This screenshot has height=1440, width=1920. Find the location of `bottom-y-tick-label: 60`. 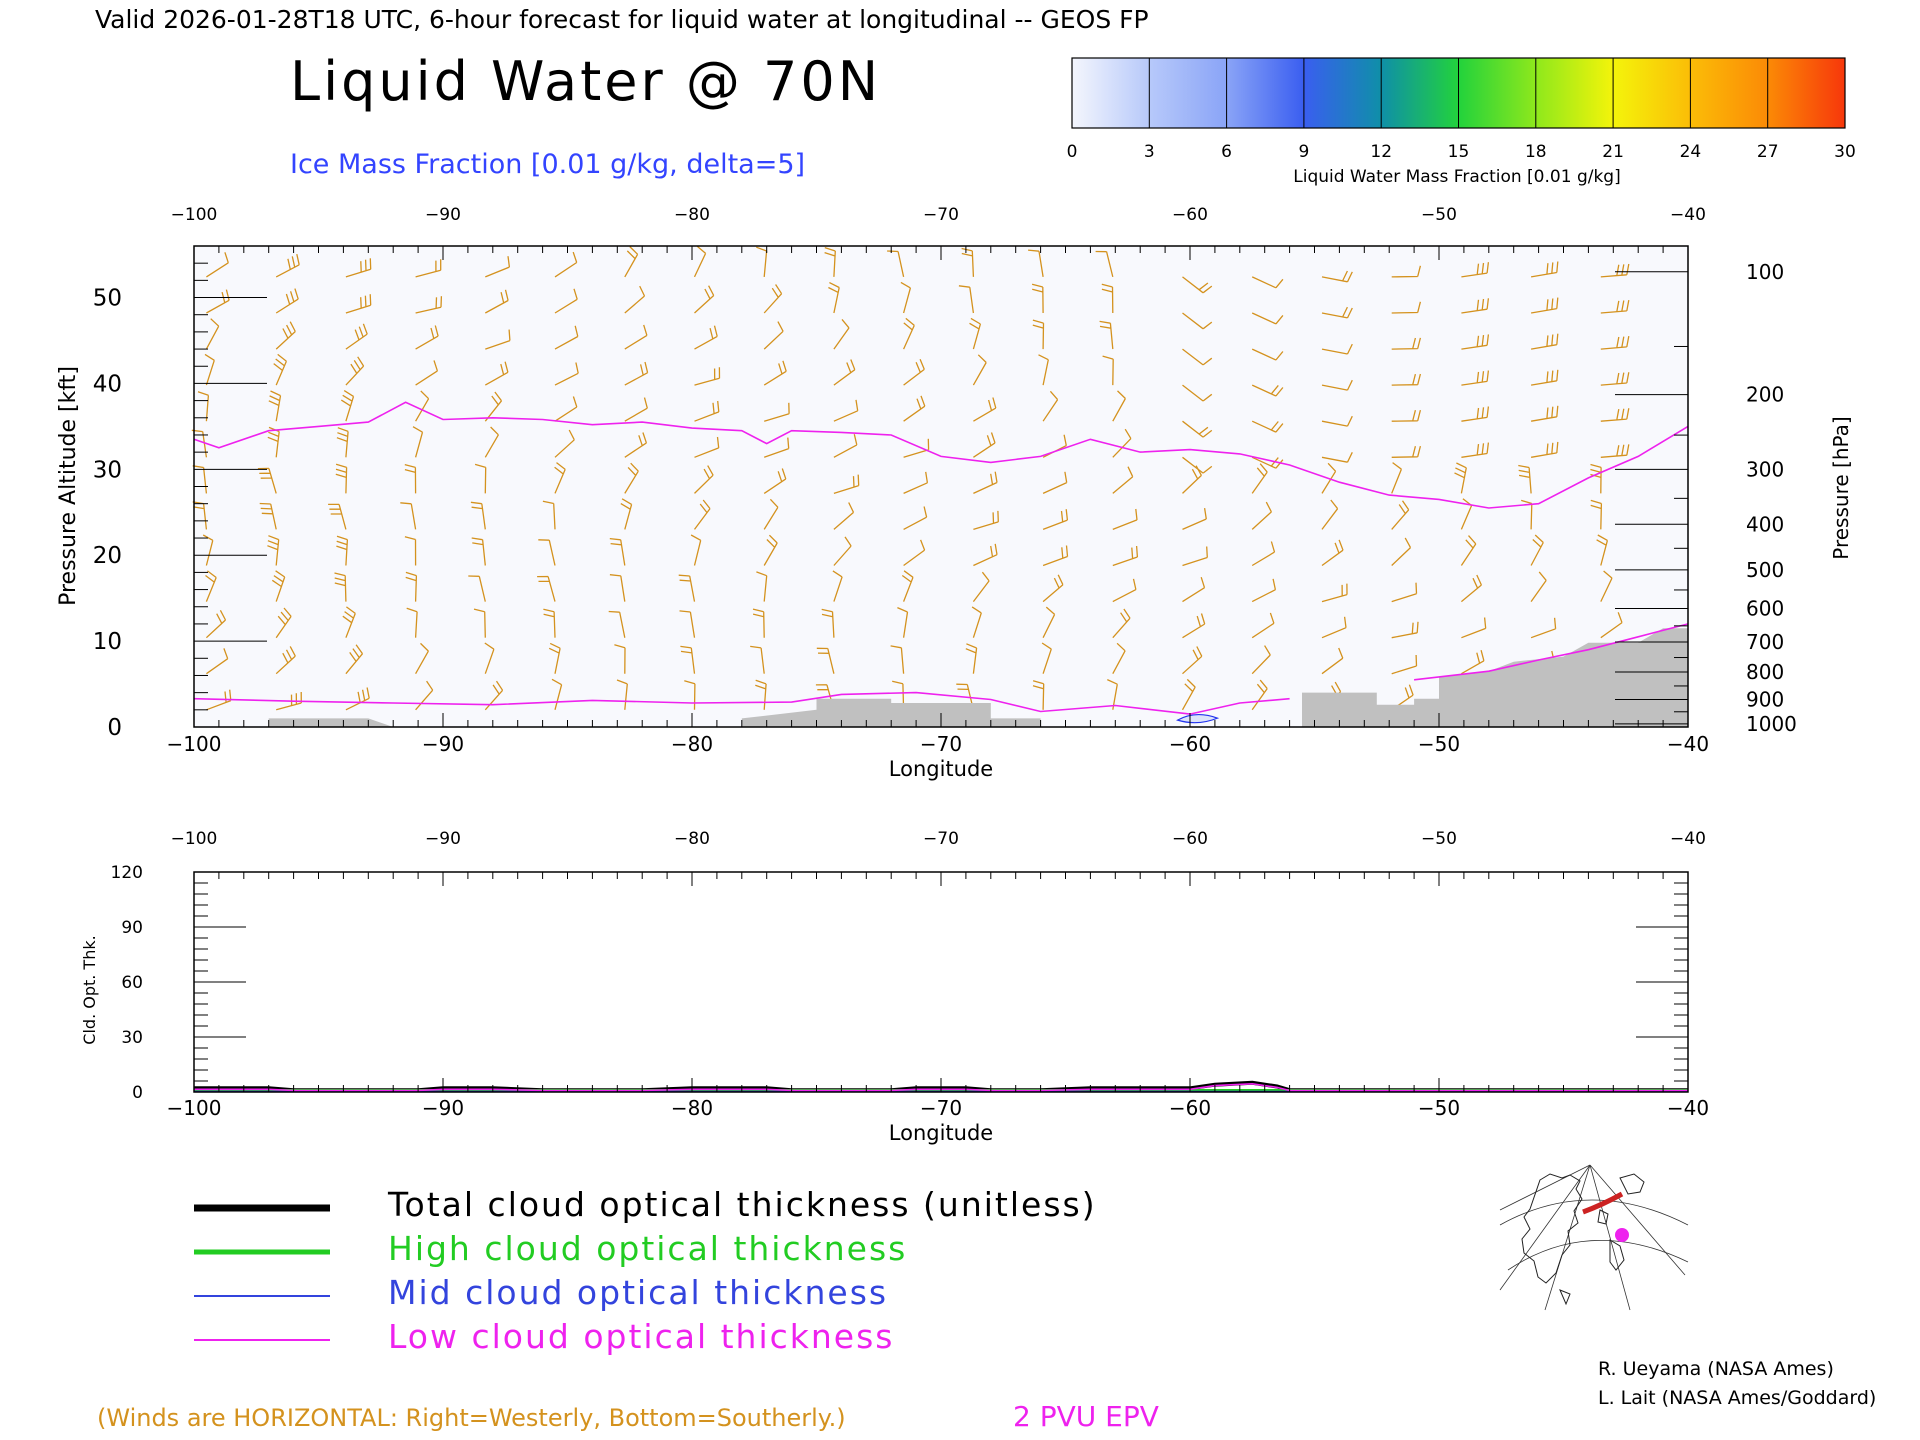

bottom-y-tick-label: 60 is located at coordinates (132, 983).